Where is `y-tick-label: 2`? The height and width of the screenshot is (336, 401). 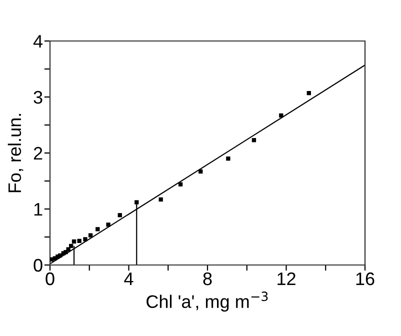 y-tick-label: 2 is located at coordinates (38, 153).